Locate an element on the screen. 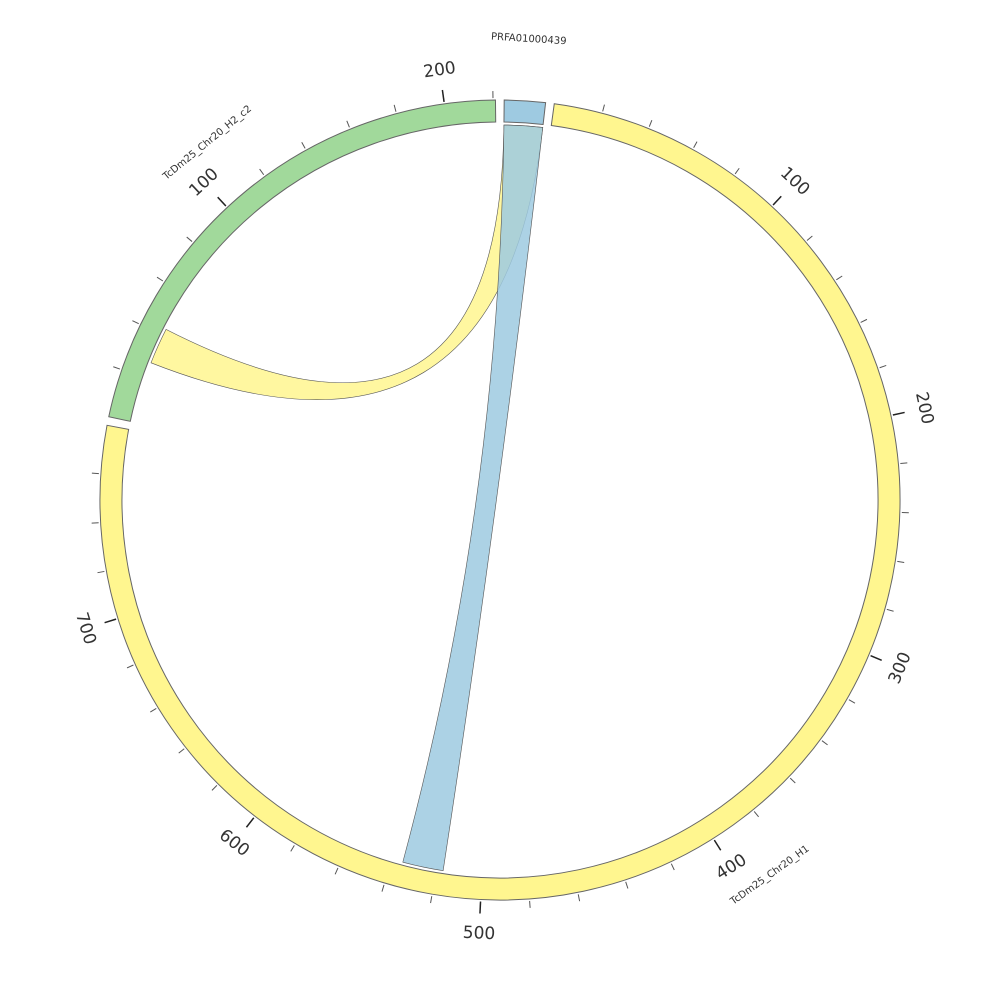 The image size is (1000, 1000). tick-label: 500 is located at coordinates (478, 934).